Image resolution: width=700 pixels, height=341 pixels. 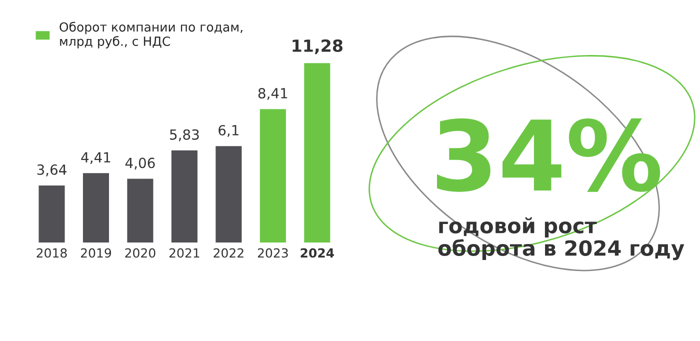 I want to click on x-tick-label: 2021, so click(x=184, y=253).